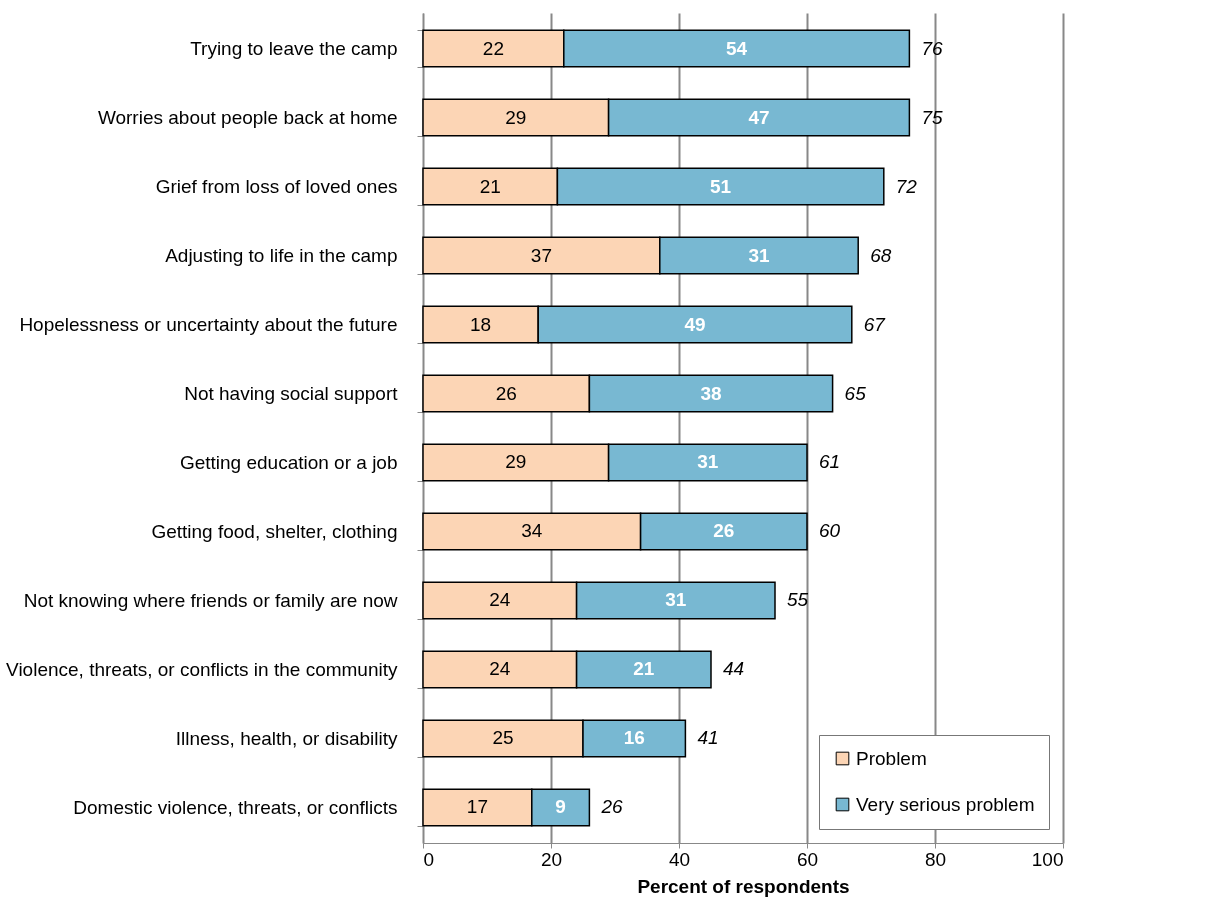  What do you see at coordinates (481, 324) in the screenshot?
I see `data-label: 18` at bounding box center [481, 324].